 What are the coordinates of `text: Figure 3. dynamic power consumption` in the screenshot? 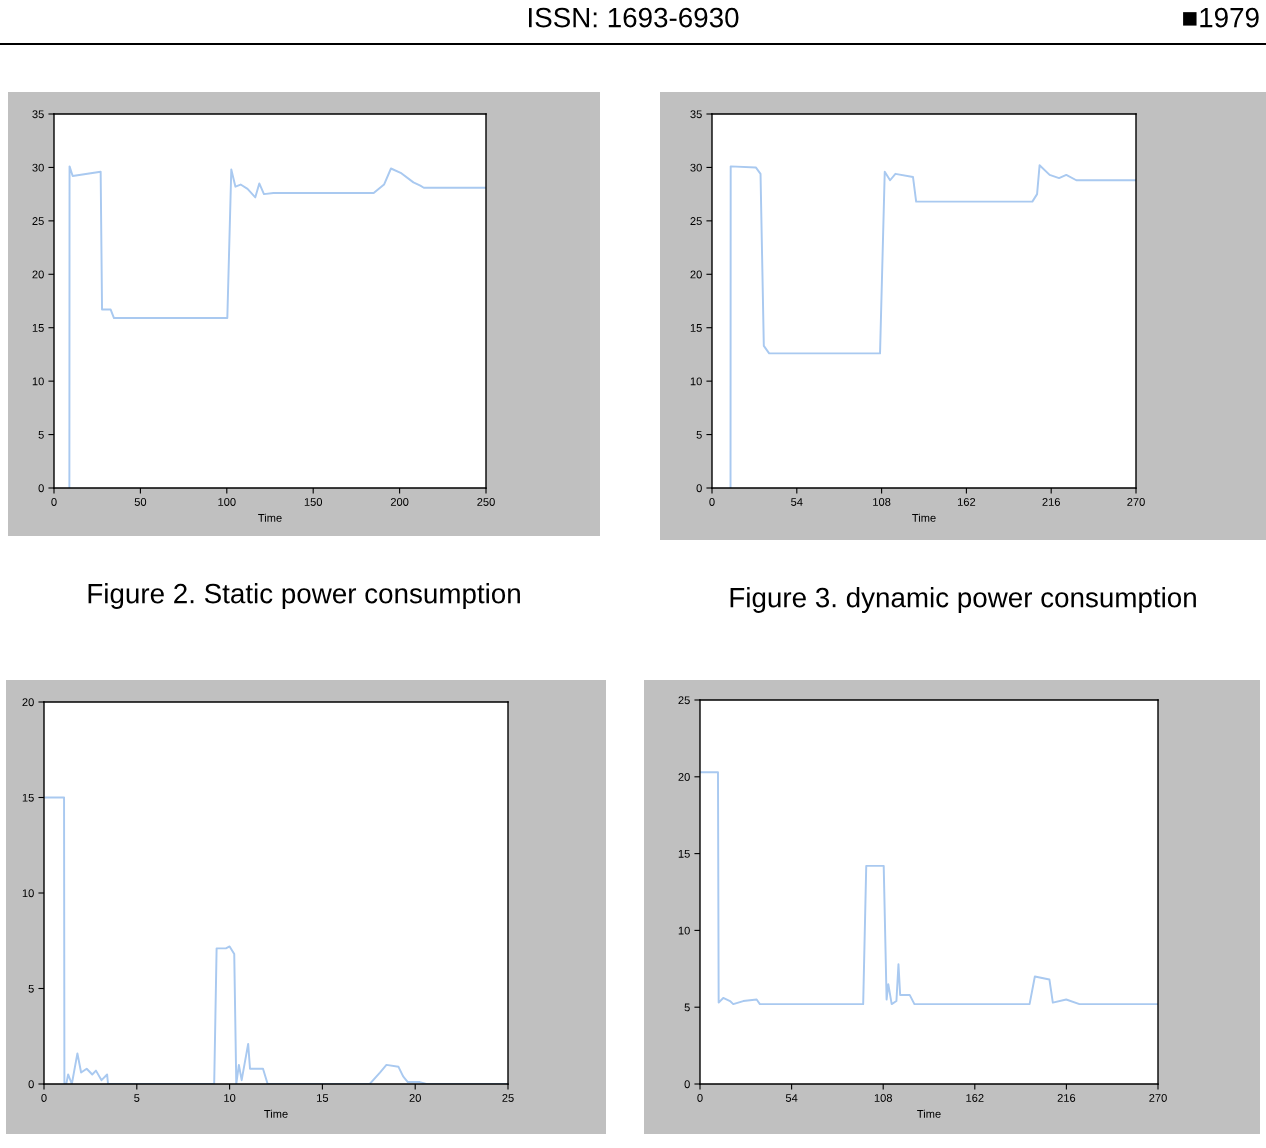 It's located at (963, 600).